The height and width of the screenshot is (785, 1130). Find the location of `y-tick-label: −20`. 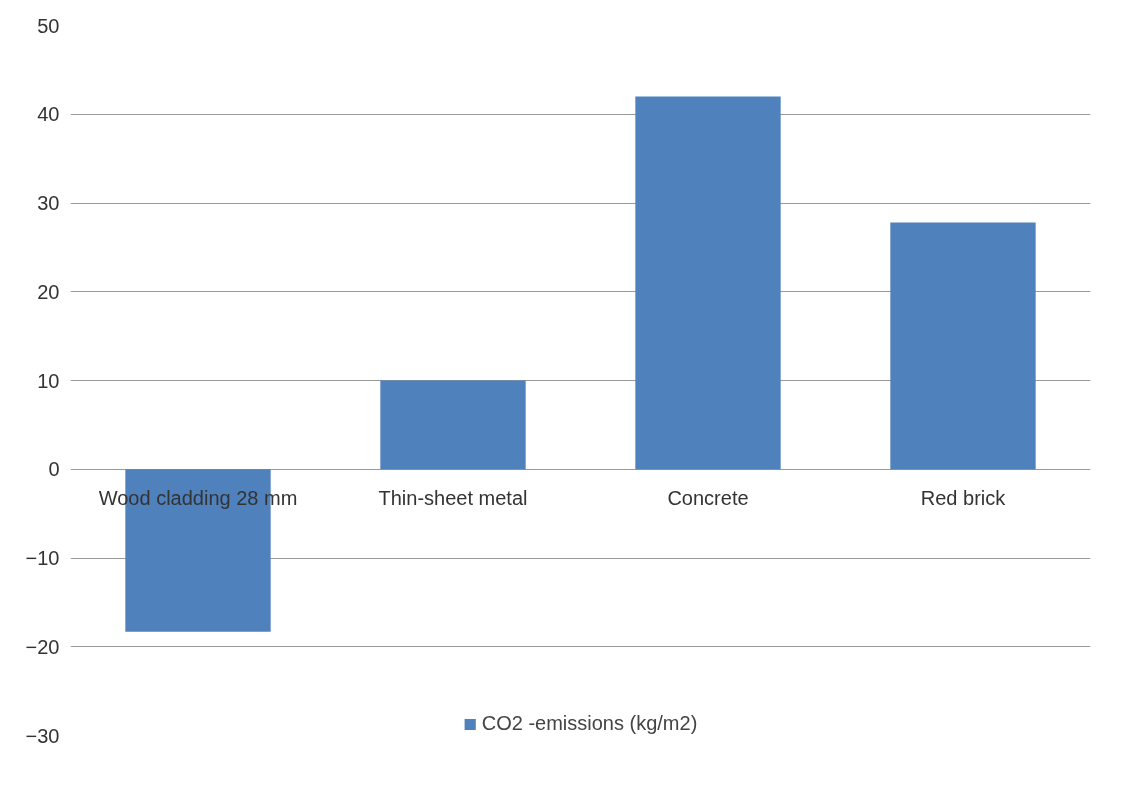

y-tick-label: −20 is located at coordinates (42, 646).